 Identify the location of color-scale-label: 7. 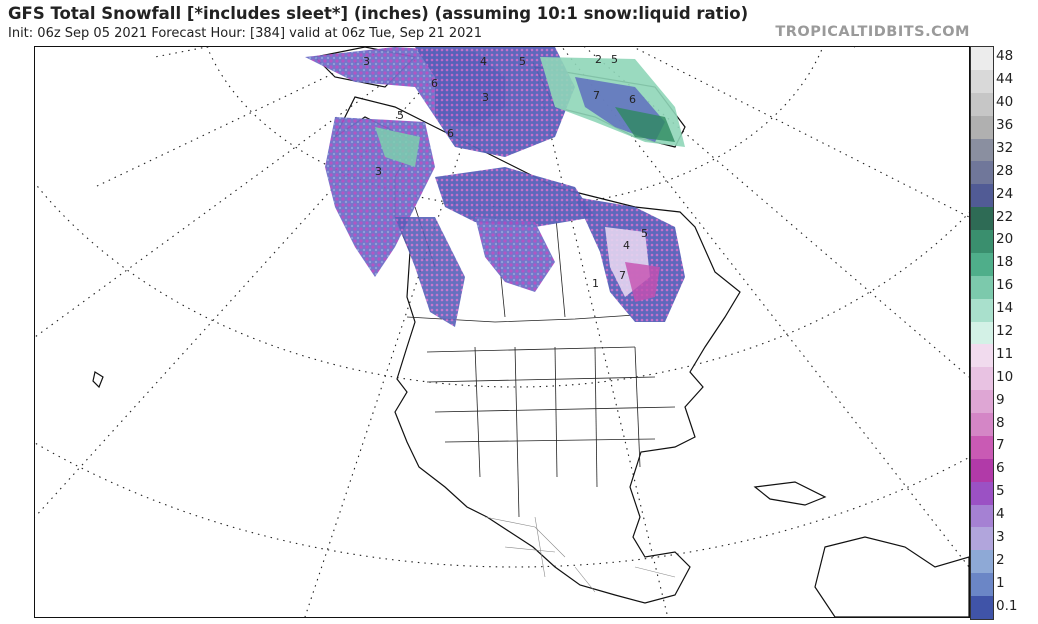
(1000, 445).